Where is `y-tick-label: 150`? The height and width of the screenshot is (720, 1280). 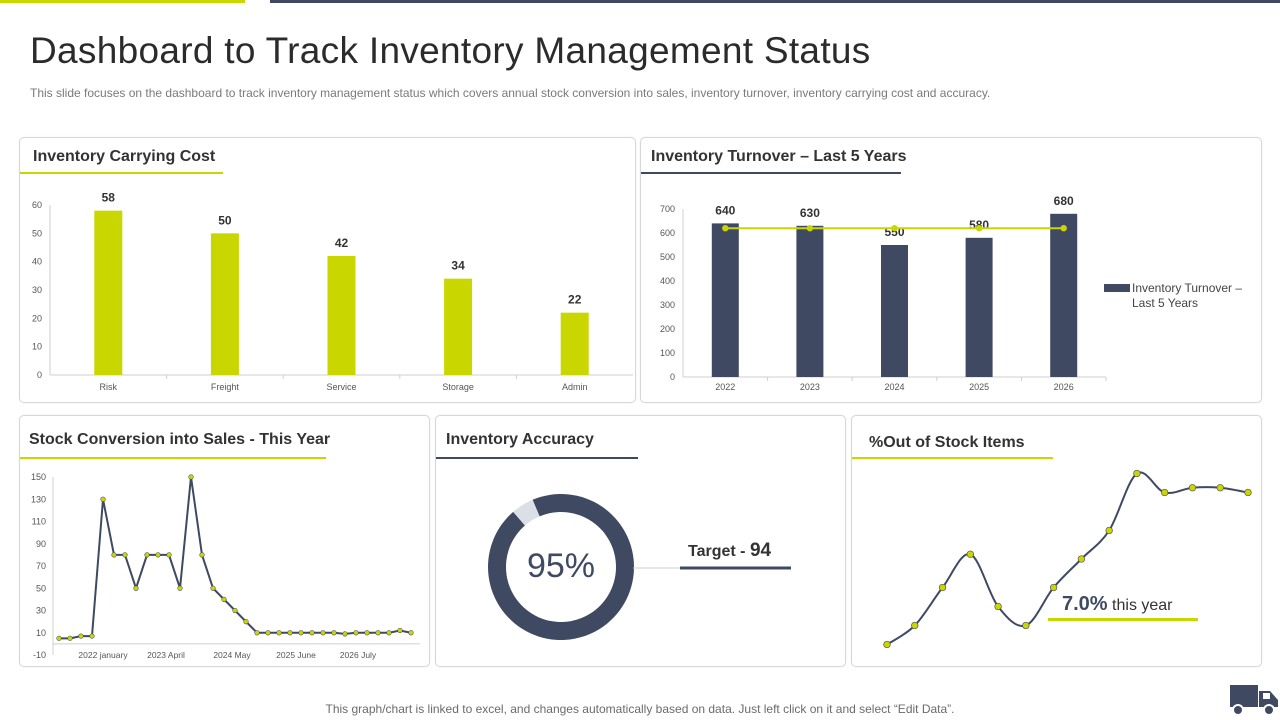
y-tick-label: 150 is located at coordinates (38, 477).